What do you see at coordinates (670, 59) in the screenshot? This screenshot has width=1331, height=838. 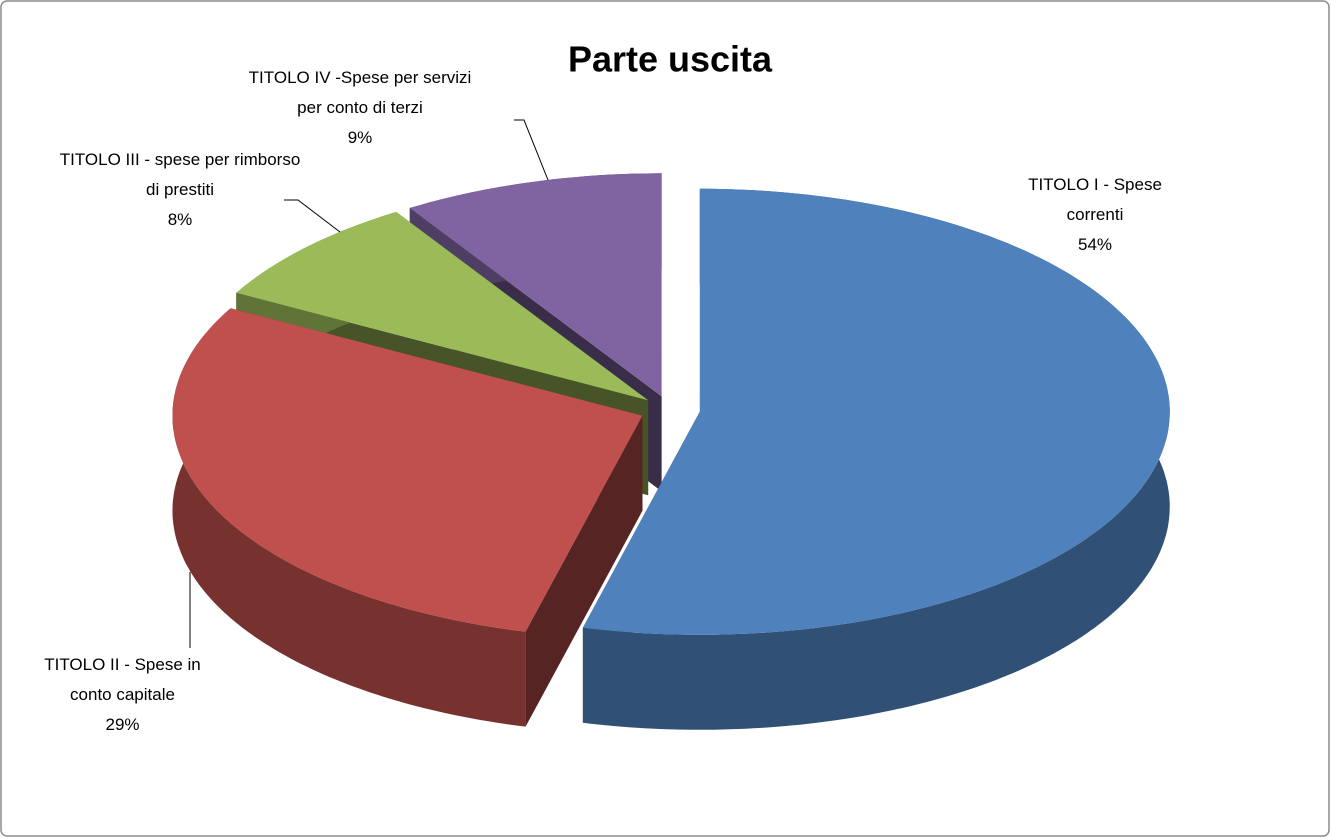 I see `chart-title: Parte uscita` at bounding box center [670, 59].